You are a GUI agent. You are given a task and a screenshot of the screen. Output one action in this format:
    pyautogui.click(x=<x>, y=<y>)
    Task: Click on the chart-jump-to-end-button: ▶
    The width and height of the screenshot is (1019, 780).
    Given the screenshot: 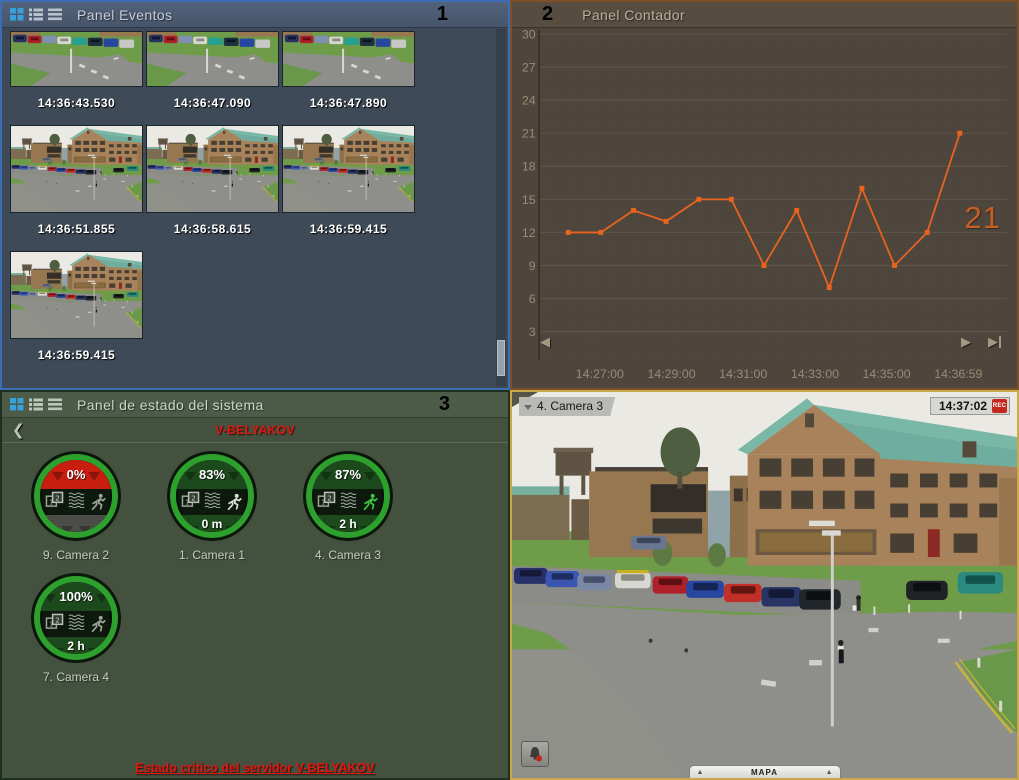 What is the action you would take?
    pyautogui.click(x=994, y=341)
    